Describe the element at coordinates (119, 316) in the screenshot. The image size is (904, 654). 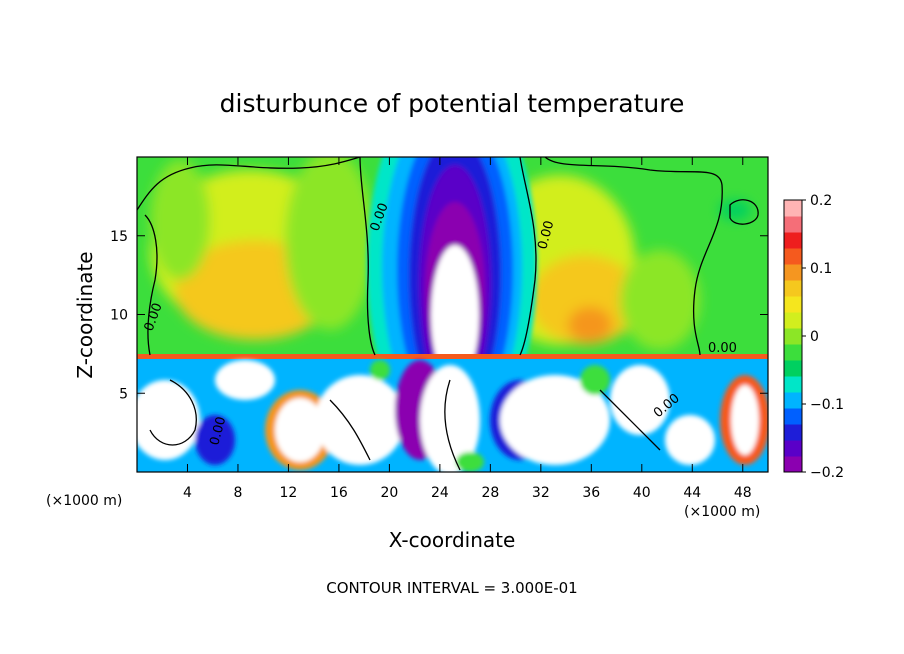
I see `y-tick-label: 10` at that location.